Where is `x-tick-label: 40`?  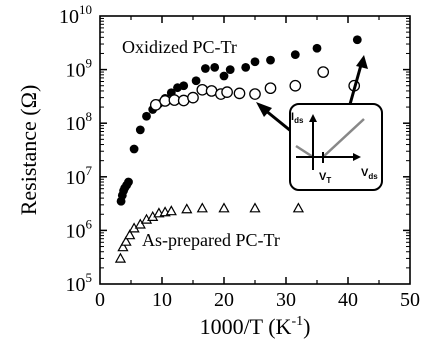 x-tick-label: 40 is located at coordinates (348, 300).